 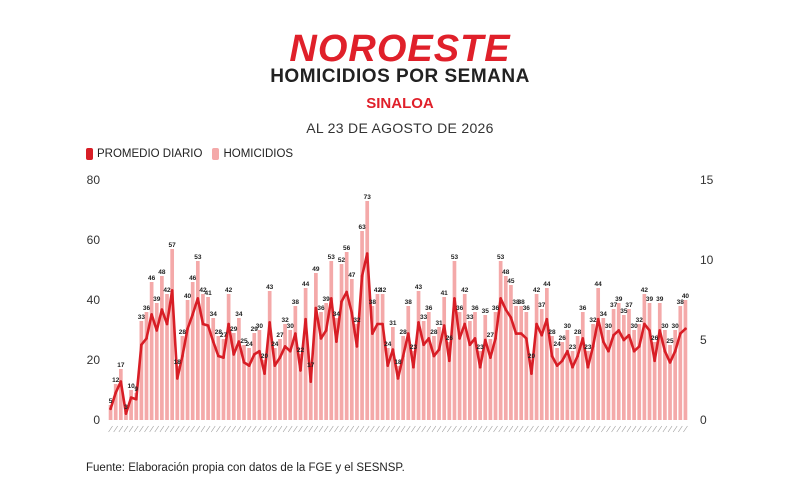 I want to click on bar-data-label: 23, so click(x=481, y=347).